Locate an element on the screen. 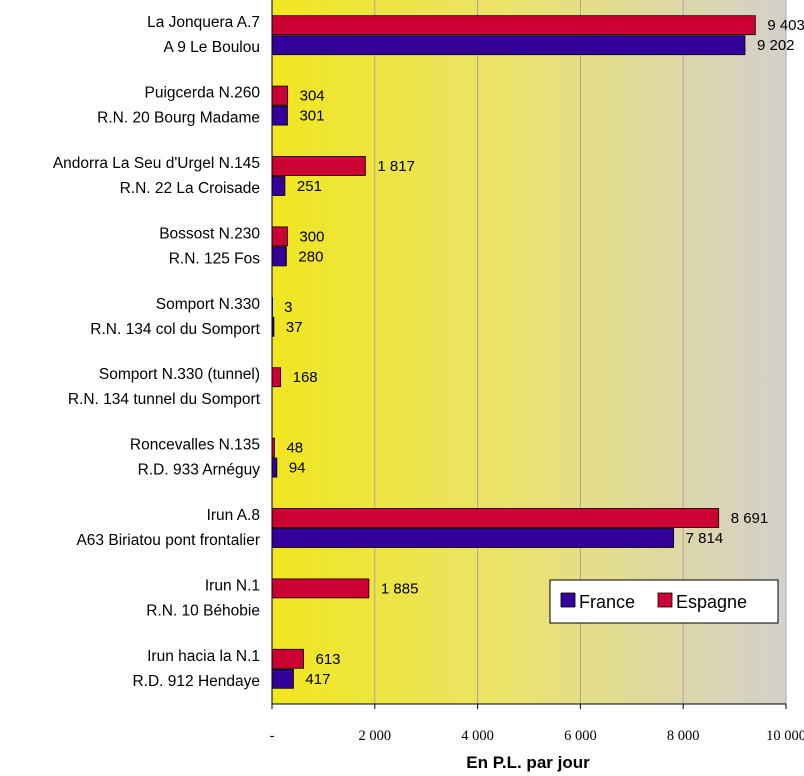 Image resolution: width=804 pixels, height=776 pixels. x-axis-ticks: - 2 000 4 000 6 000 8 000 10 000 is located at coordinates (537, 724).